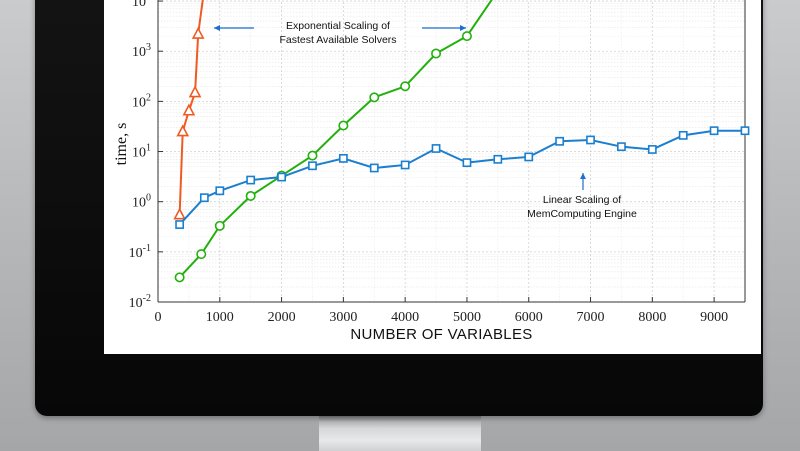 This screenshot has height=451, width=800. Describe the element at coordinates (529, 317) in the screenshot. I see `x-tick-label: 6000` at that location.